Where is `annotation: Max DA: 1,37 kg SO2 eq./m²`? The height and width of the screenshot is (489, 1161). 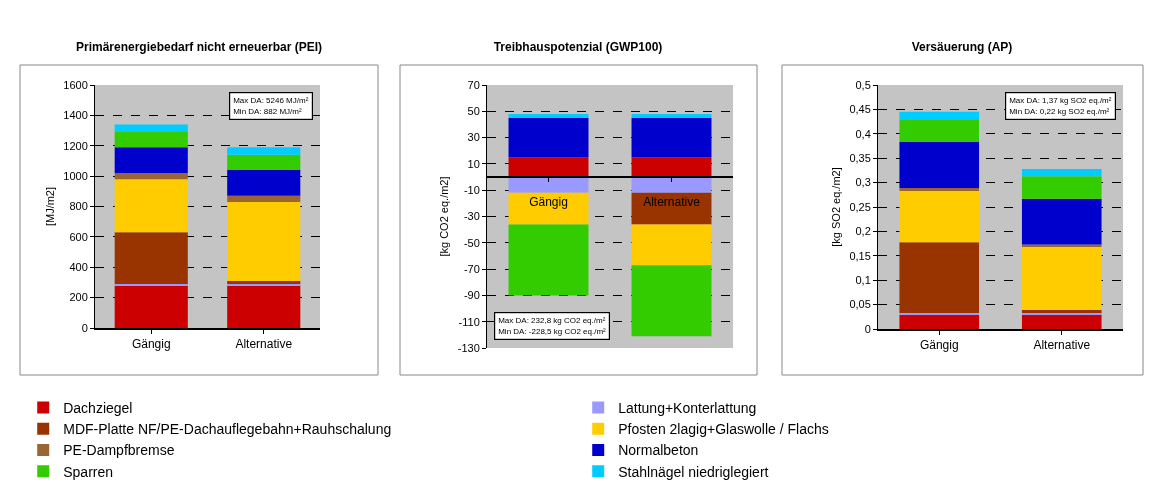
annotation: Max DA: 1,37 kg SO2 eq./m² is located at coordinates (1060, 101).